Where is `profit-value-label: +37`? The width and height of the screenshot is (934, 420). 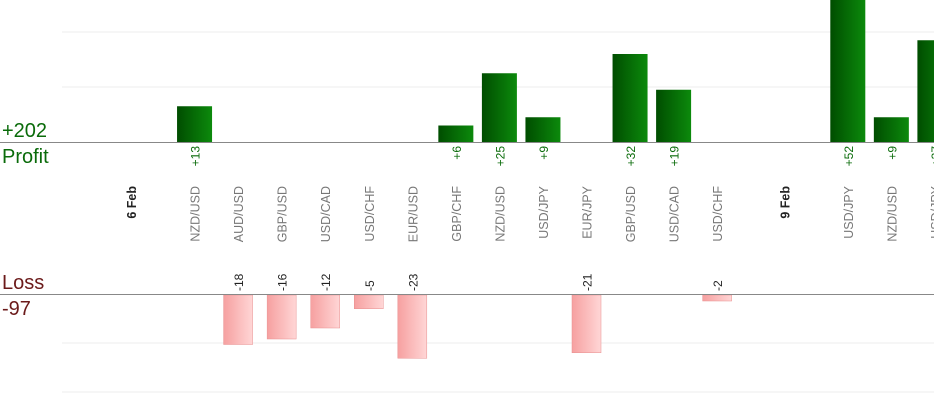 profit-value-label: +37 is located at coordinates (931, 156).